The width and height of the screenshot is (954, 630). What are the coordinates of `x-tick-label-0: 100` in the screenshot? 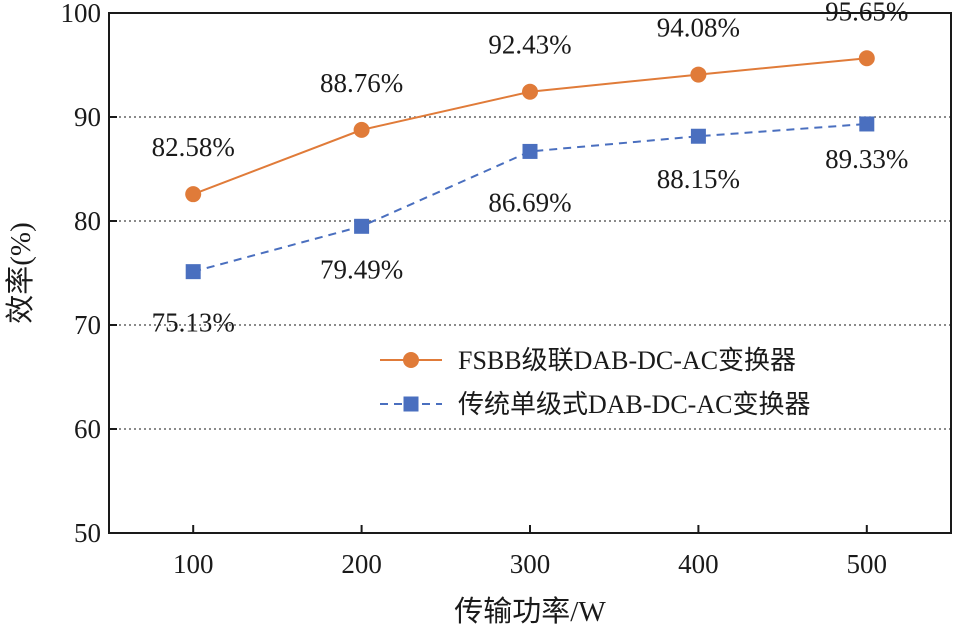 It's located at (193, 564).